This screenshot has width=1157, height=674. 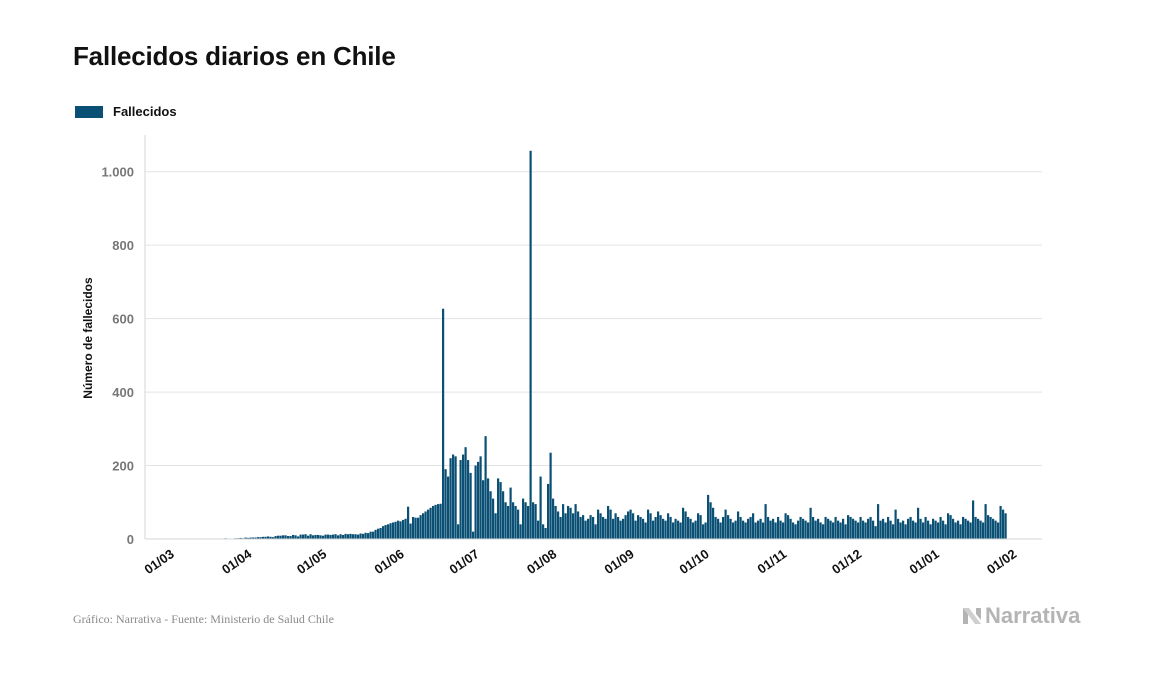 What do you see at coordinates (846, 561) in the screenshot?
I see `x-tick-label: 01/12` at bounding box center [846, 561].